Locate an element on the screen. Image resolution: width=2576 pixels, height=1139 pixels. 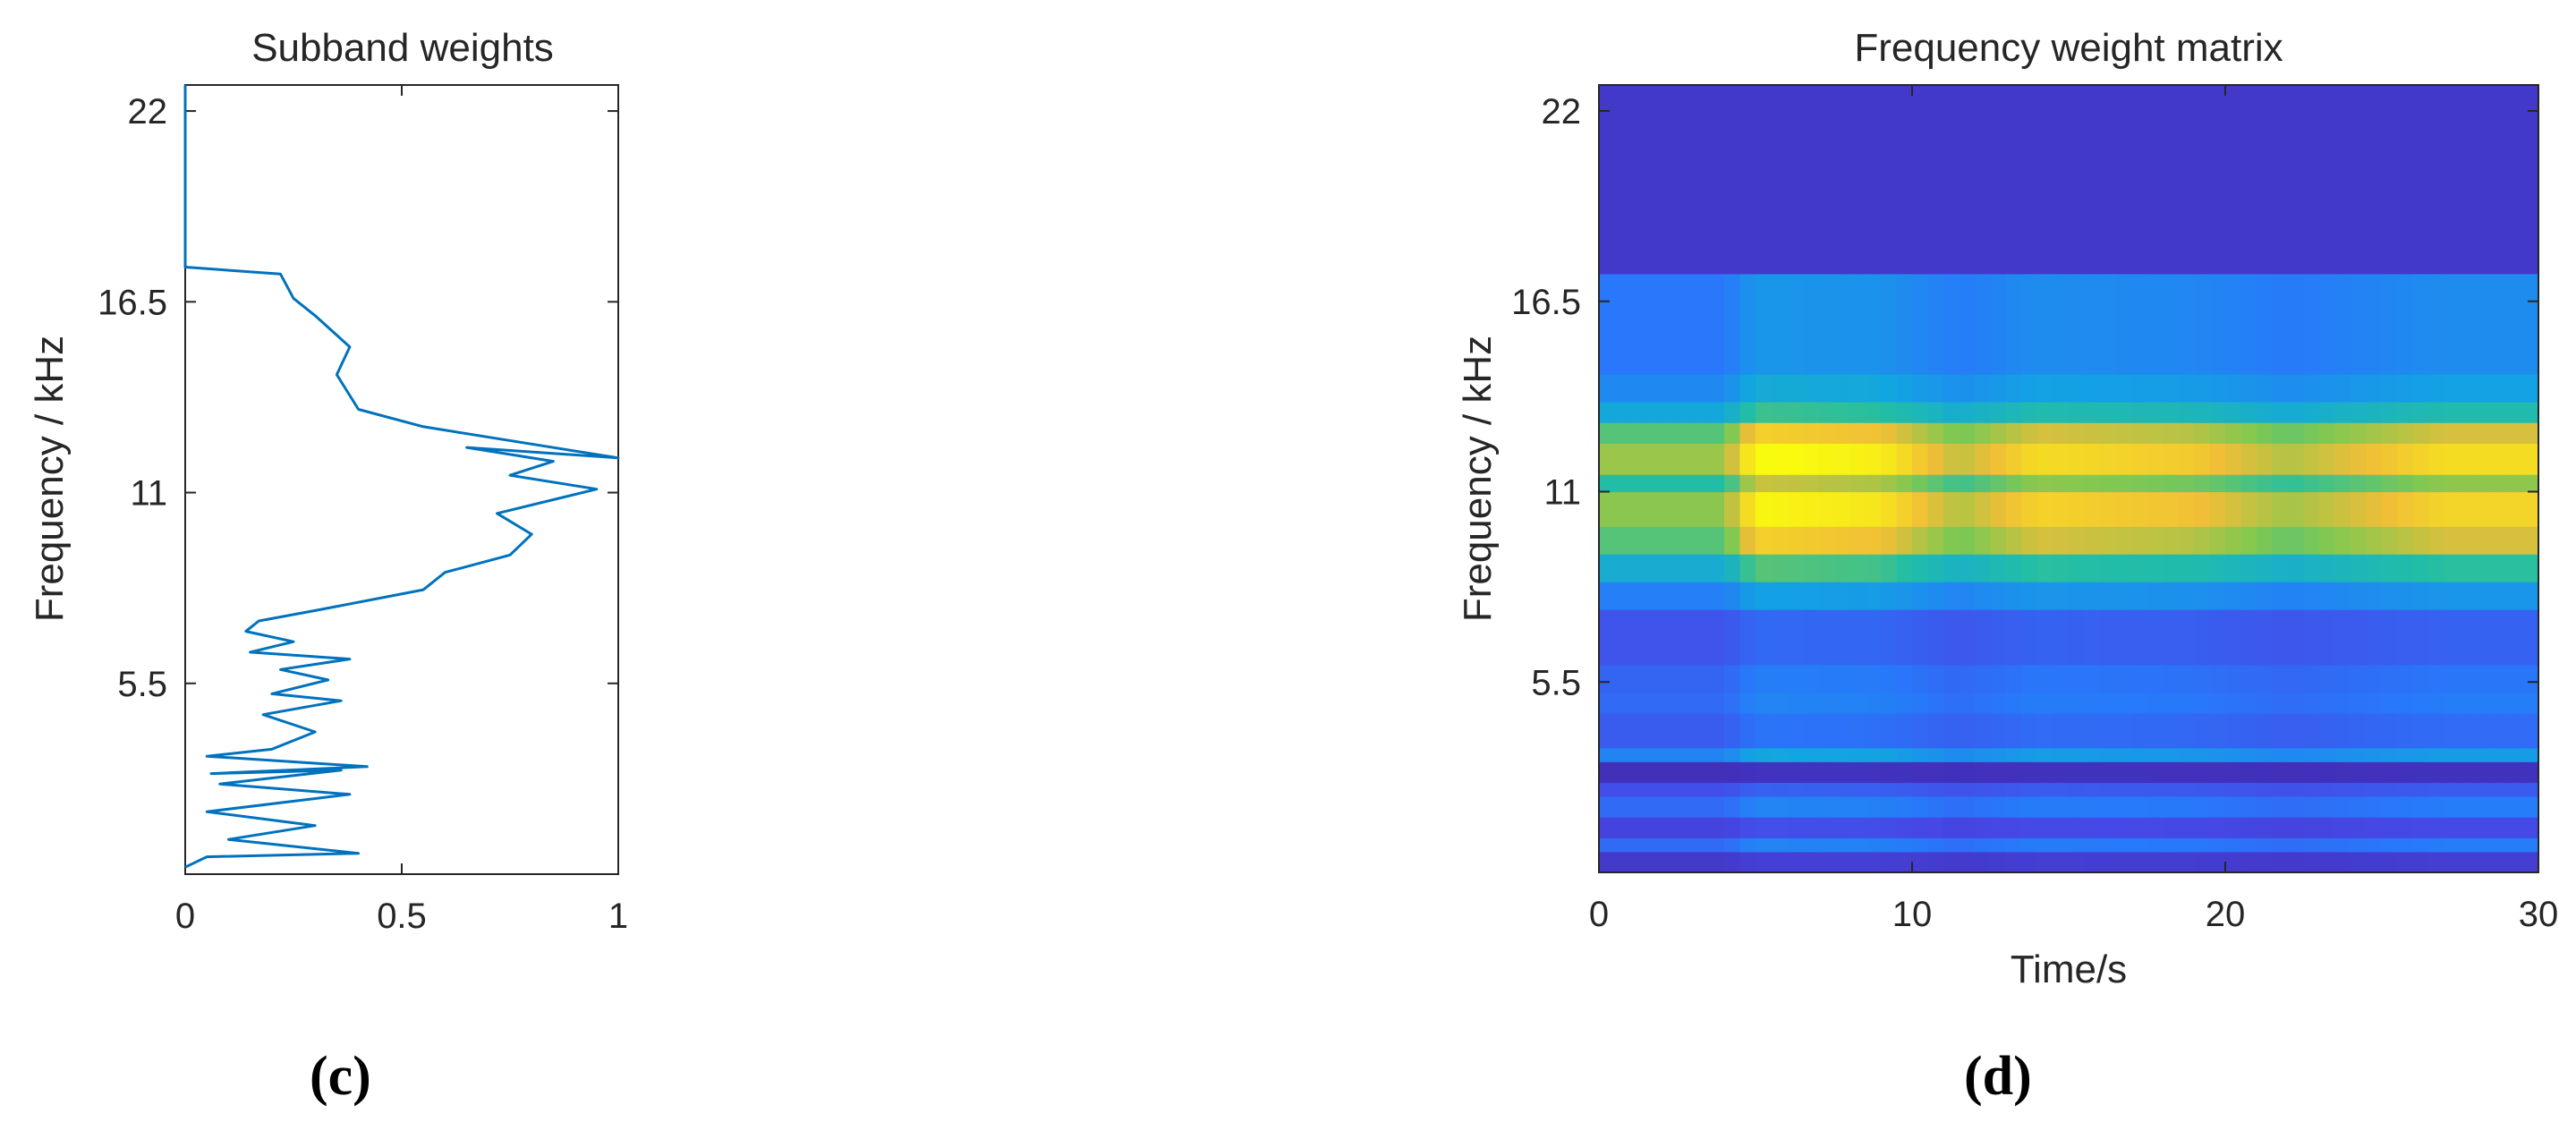
chart-d-ytick-label: 16.5 is located at coordinates (1546, 303).